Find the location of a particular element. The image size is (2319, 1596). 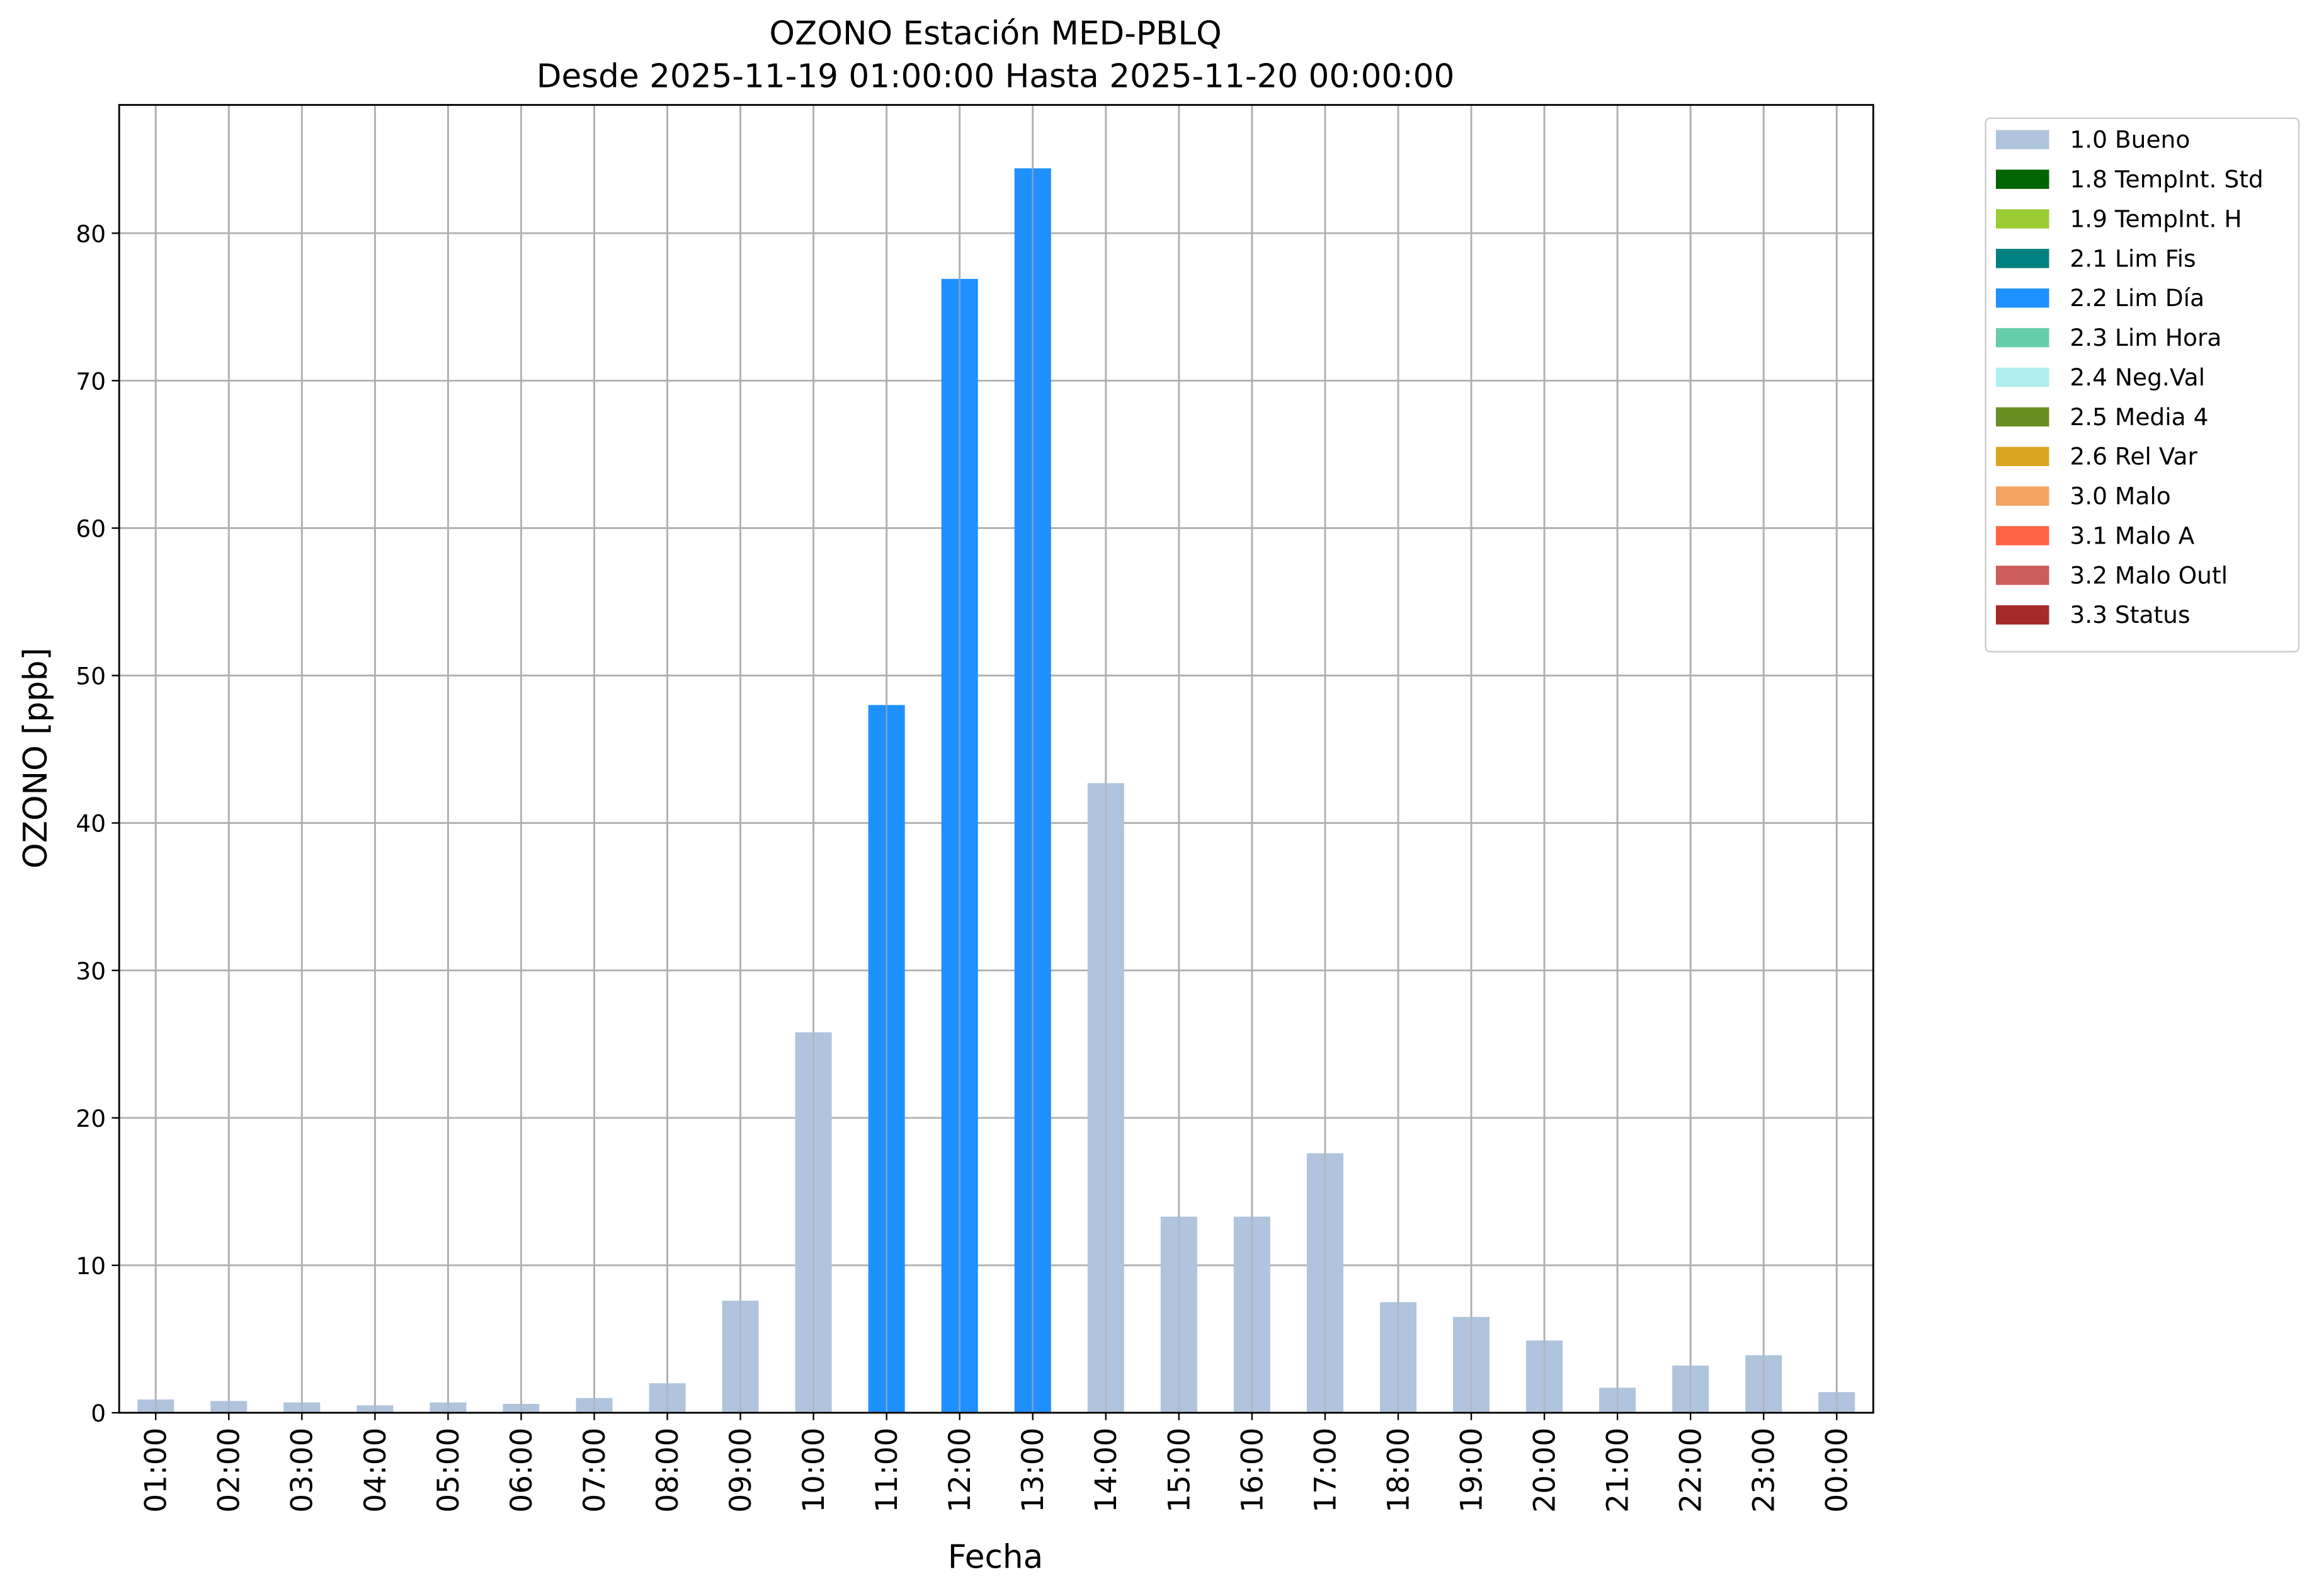

y-tick-label: 80 is located at coordinates (91, 234).